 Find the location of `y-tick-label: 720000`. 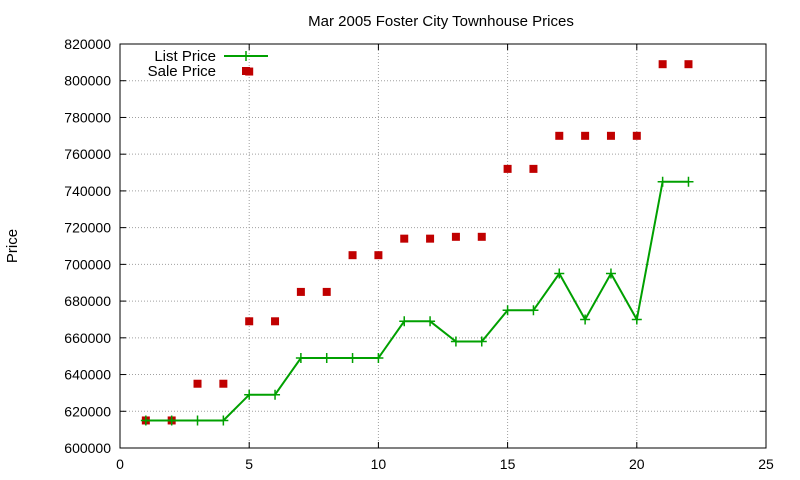

y-tick-label: 720000 is located at coordinates (87, 228).